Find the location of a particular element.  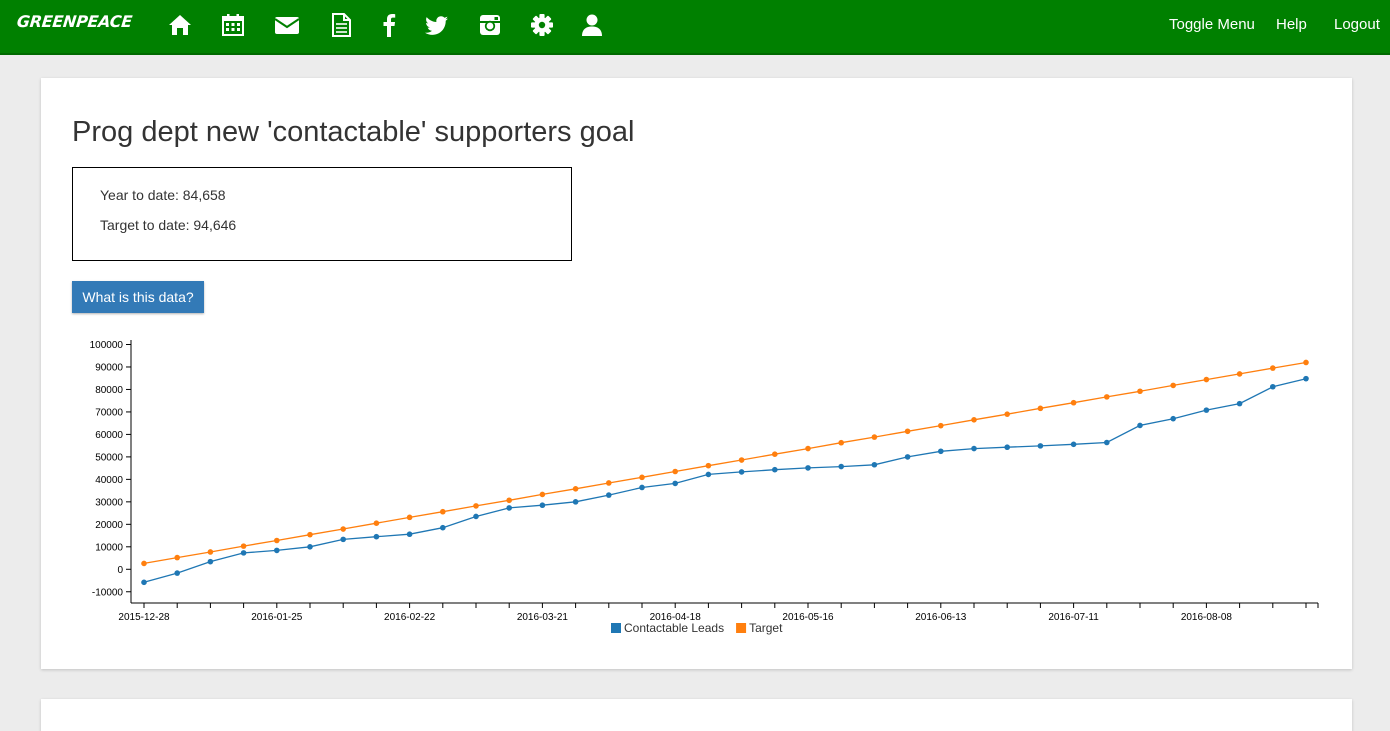

document-icon is located at coordinates (341, 25).